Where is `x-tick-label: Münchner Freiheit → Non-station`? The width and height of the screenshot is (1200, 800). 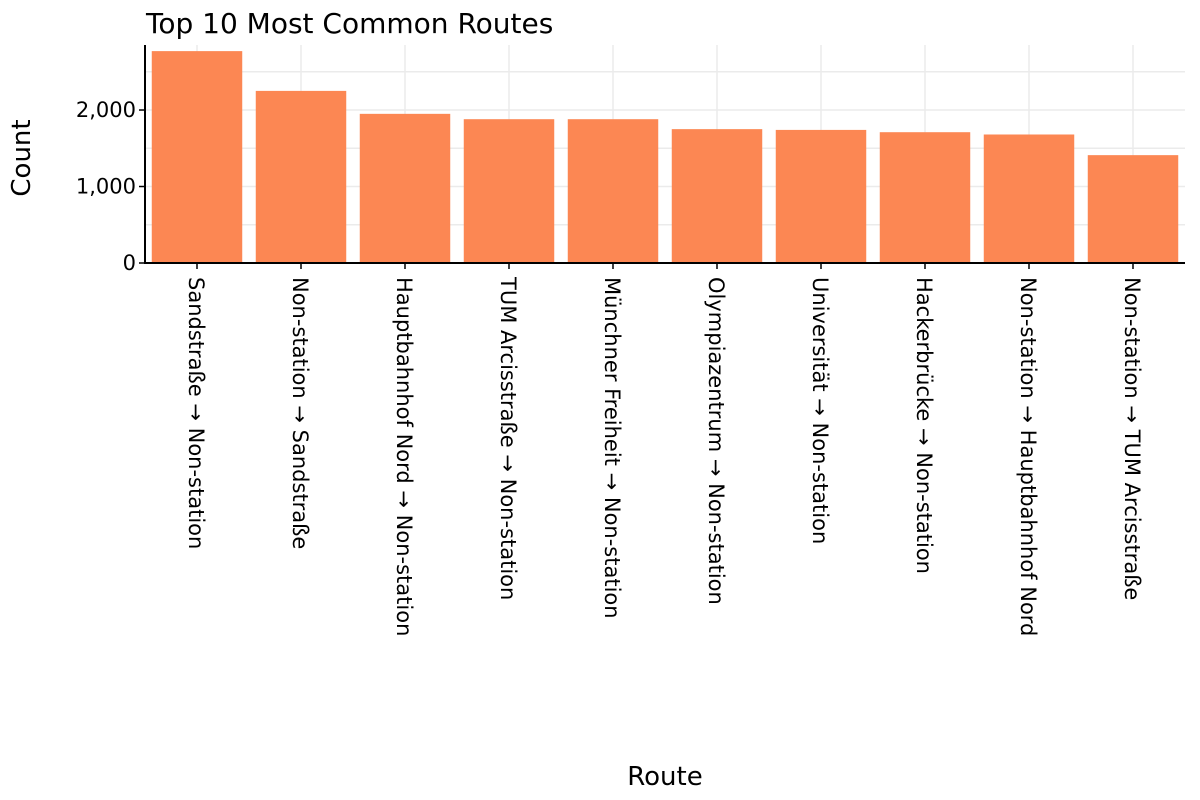
x-tick-label: Münchner Freiheit → Non-station is located at coordinates (612, 448).